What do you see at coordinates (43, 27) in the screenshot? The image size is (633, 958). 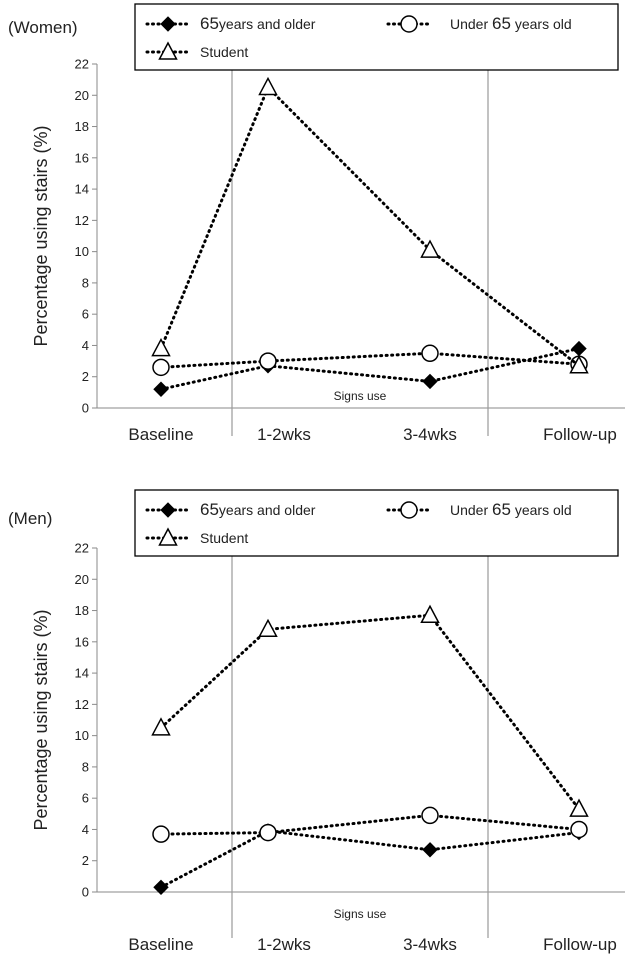 I see `panel-label: (Women)` at bounding box center [43, 27].